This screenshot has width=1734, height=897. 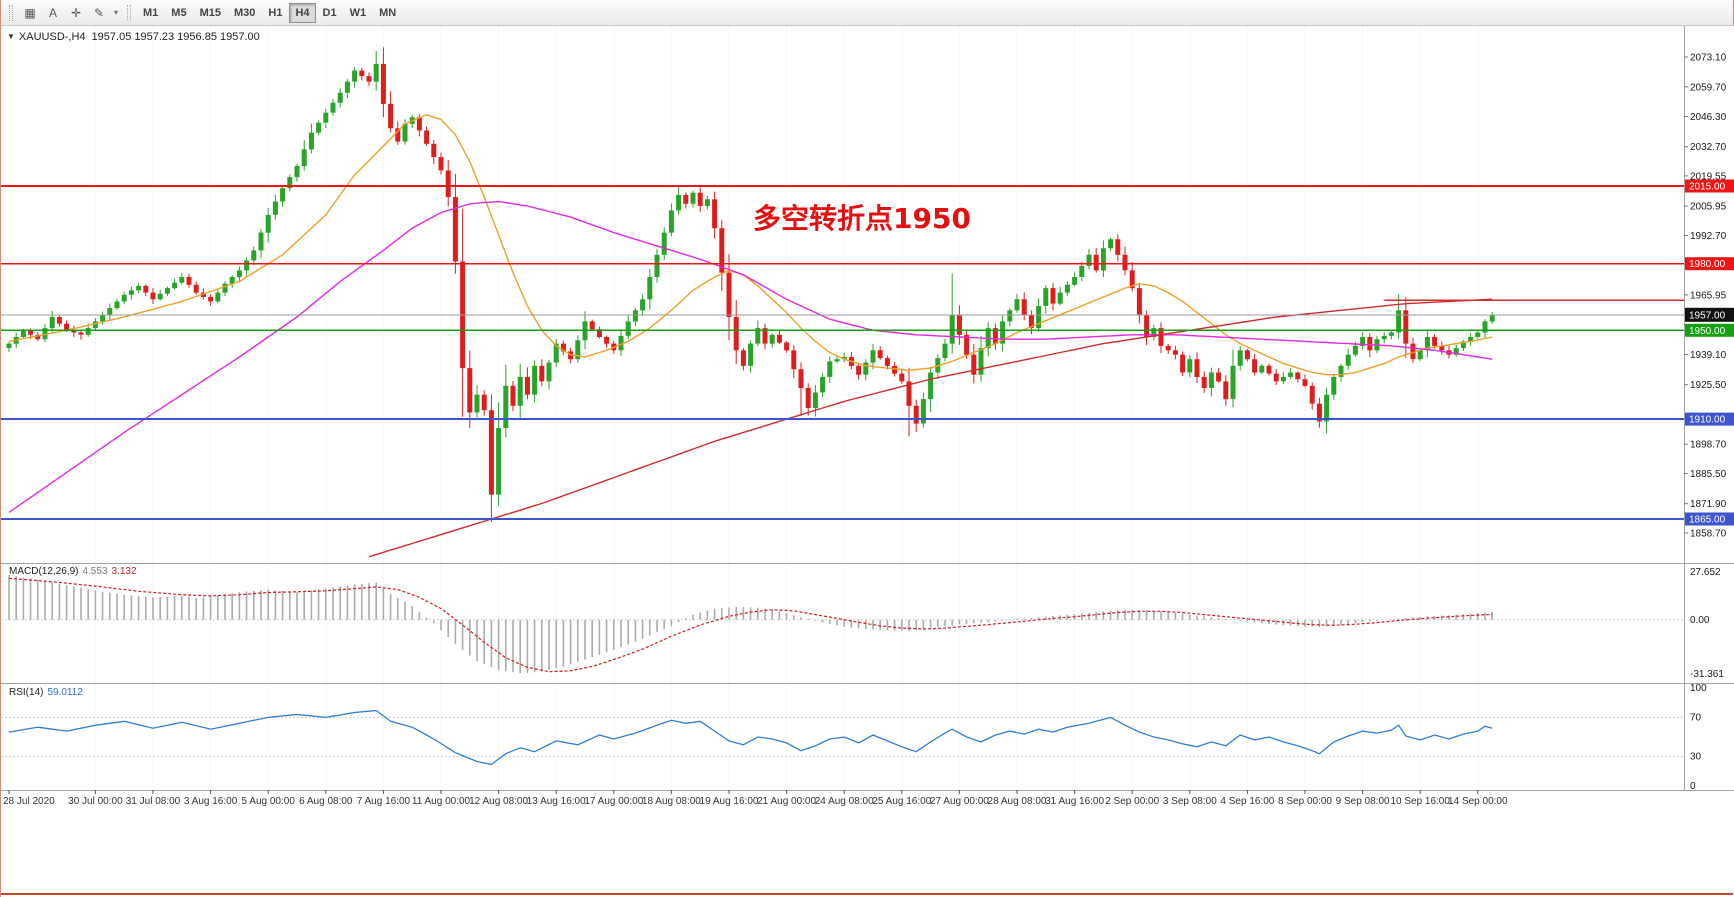 What do you see at coordinates (901, 801) in the screenshot?
I see `svg-text: 25 Aug 16:00` at bounding box center [901, 801].